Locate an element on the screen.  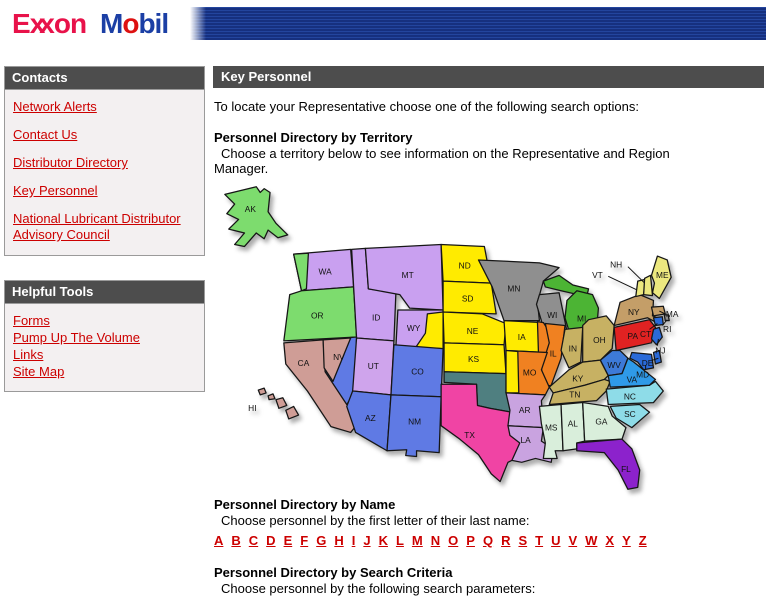
state-MA is located at coordinates (658, 311).